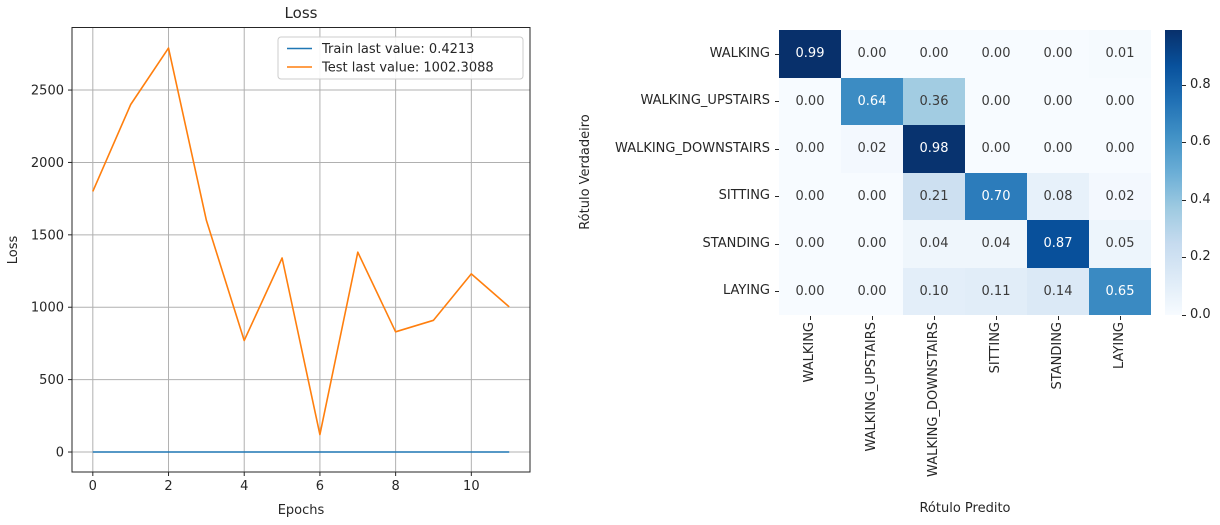 Image resolution: width=1220 pixels, height=525 pixels. What do you see at coordinates (871, 387) in the screenshot?
I see `cm-col-label: WALKING_UPSTAIRS` at bounding box center [871, 387].